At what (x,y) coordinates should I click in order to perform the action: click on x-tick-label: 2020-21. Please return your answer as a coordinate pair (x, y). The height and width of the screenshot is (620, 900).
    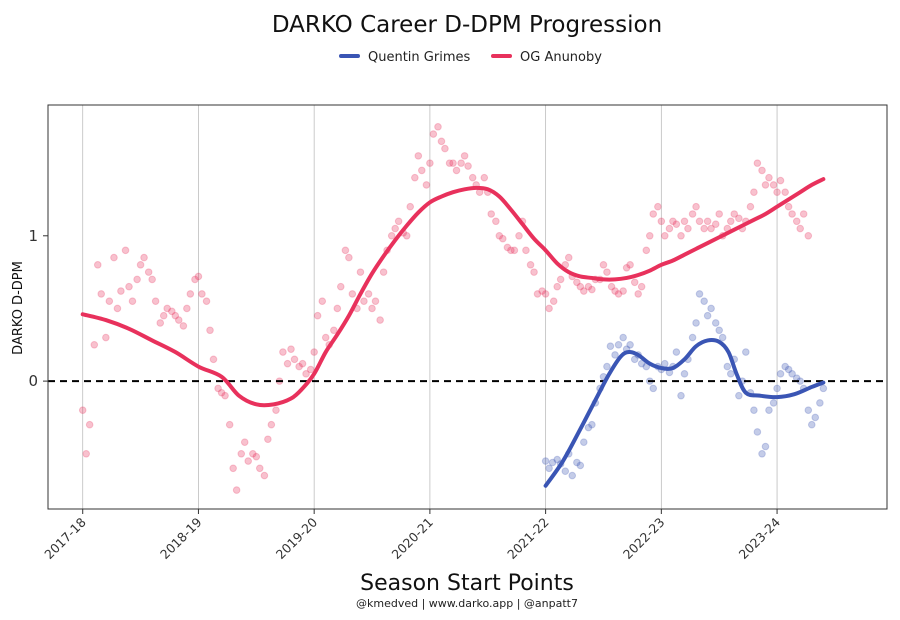
    Looking at the image, I should click on (412, 539).